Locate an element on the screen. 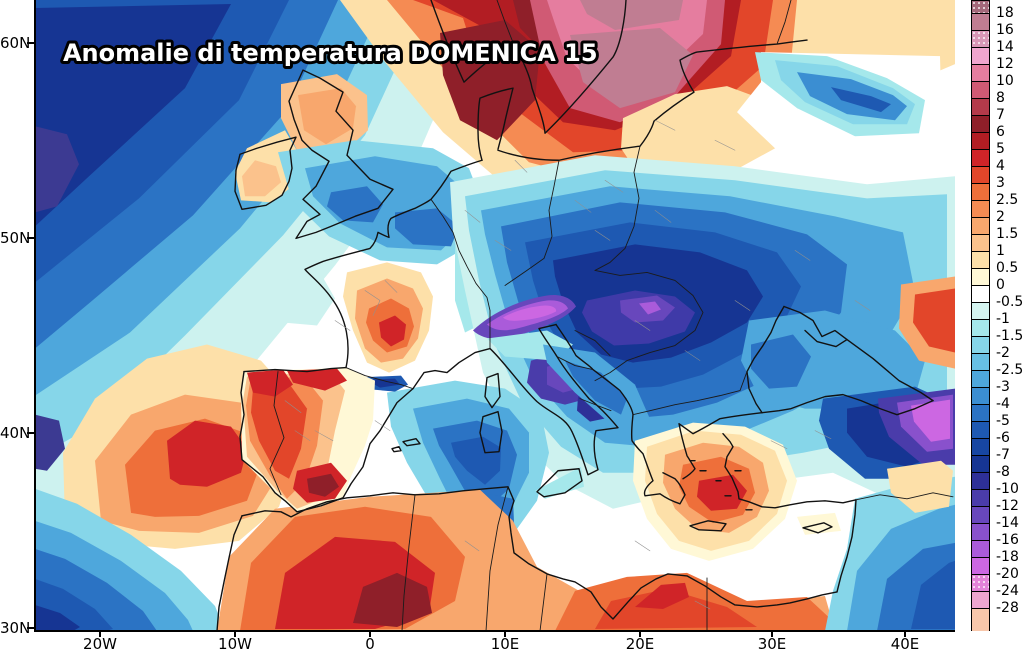  region-benghazi-red is located at coordinates (662, 595).